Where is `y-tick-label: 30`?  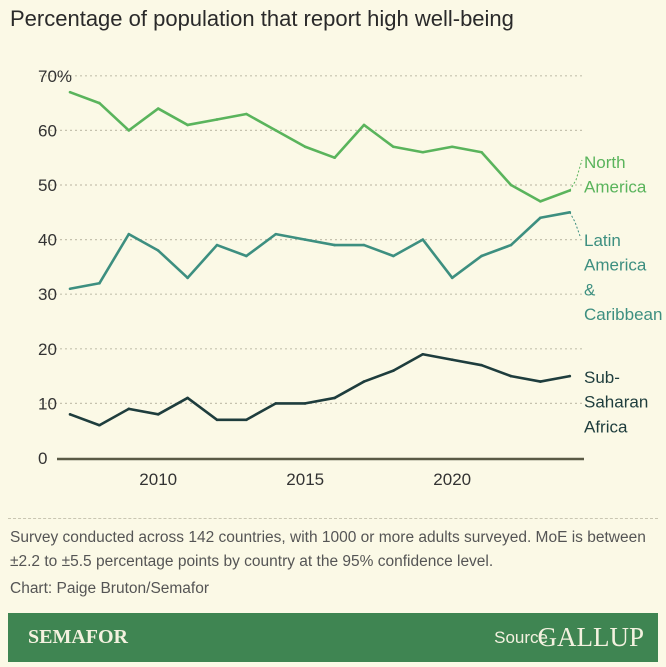
y-tick-label: 30 is located at coordinates (47, 294).